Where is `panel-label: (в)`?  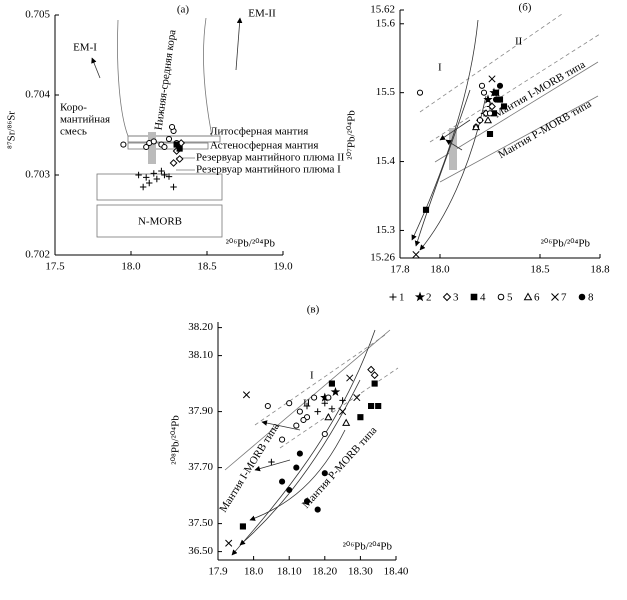
panel-label: (в) is located at coordinates (313, 310).